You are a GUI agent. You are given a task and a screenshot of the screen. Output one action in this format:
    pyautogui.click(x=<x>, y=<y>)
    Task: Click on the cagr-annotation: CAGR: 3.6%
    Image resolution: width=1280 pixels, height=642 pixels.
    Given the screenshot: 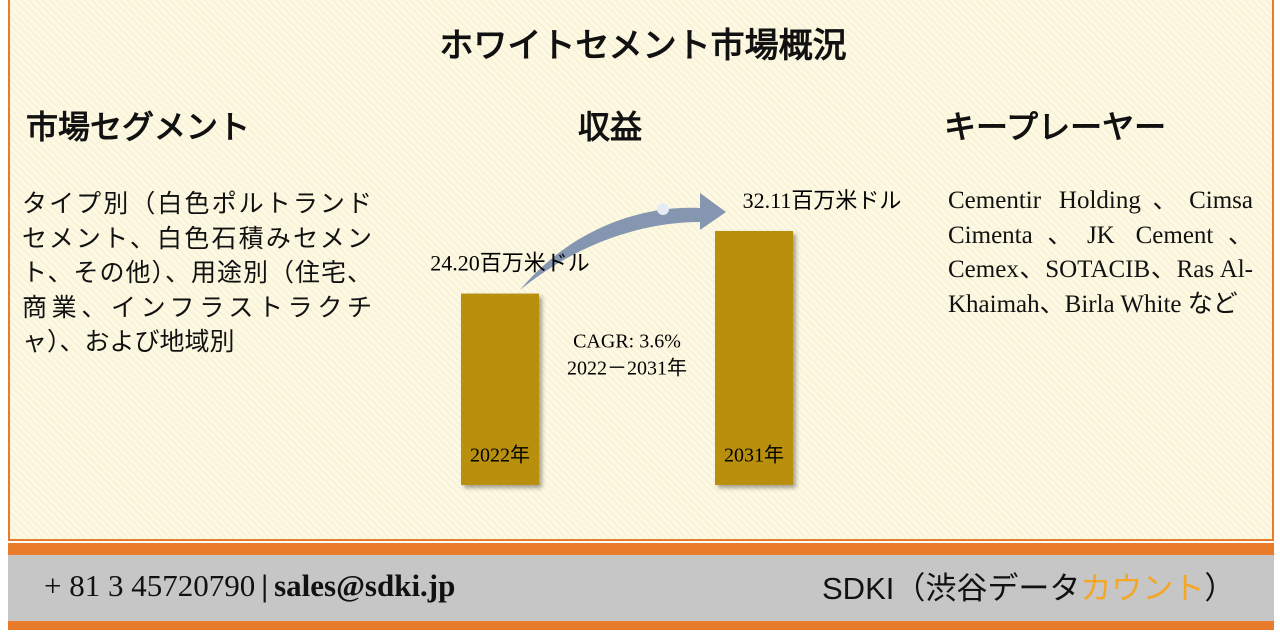 What is the action you would take?
    pyautogui.click(x=627, y=342)
    